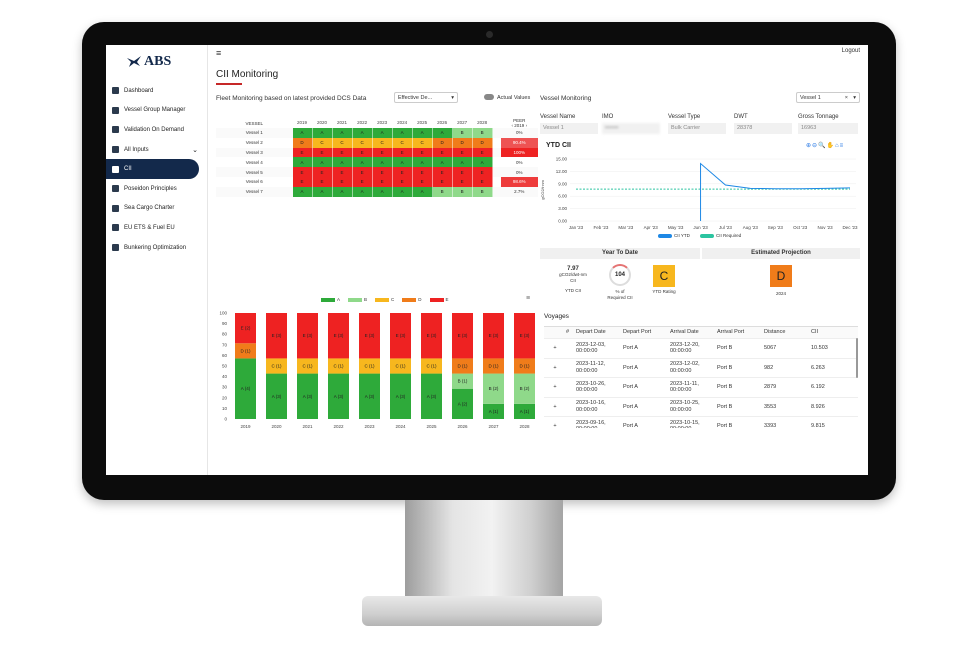 Image resolution: width=960 pixels, height=670 pixels. What do you see at coordinates (254, 152) in the screenshot?
I see `vessel-name: Vessel 3` at bounding box center [254, 152].